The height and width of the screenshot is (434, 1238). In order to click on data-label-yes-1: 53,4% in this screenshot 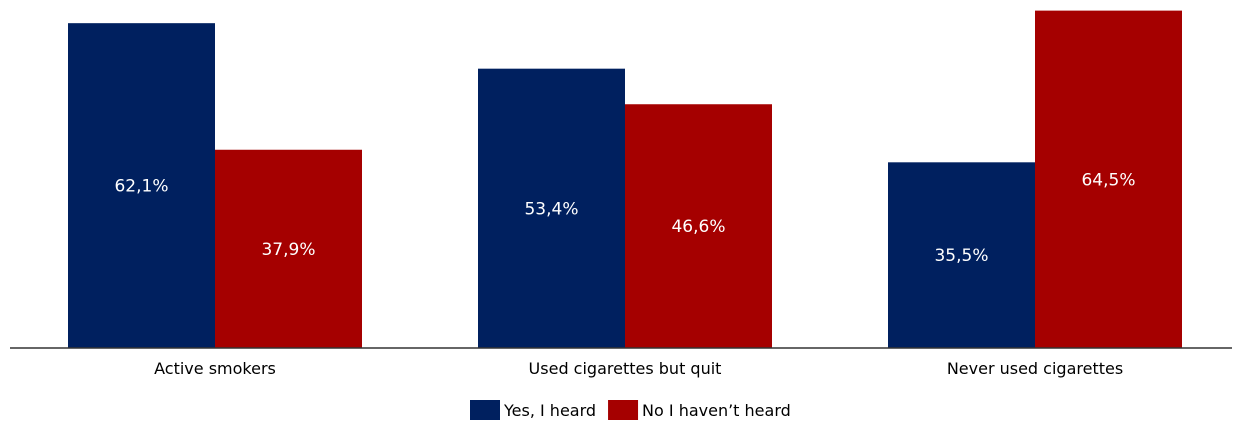, I will do `click(551, 209)`.